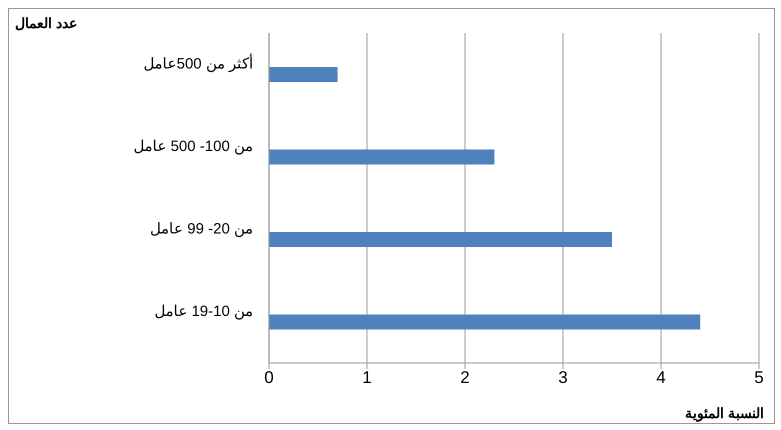 The height and width of the screenshot is (430, 781). What do you see at coordinates (198, 62) in the screenshot?
I see `y-tick-label: أكثر من 500عامل` at bounding box center [198, 62].